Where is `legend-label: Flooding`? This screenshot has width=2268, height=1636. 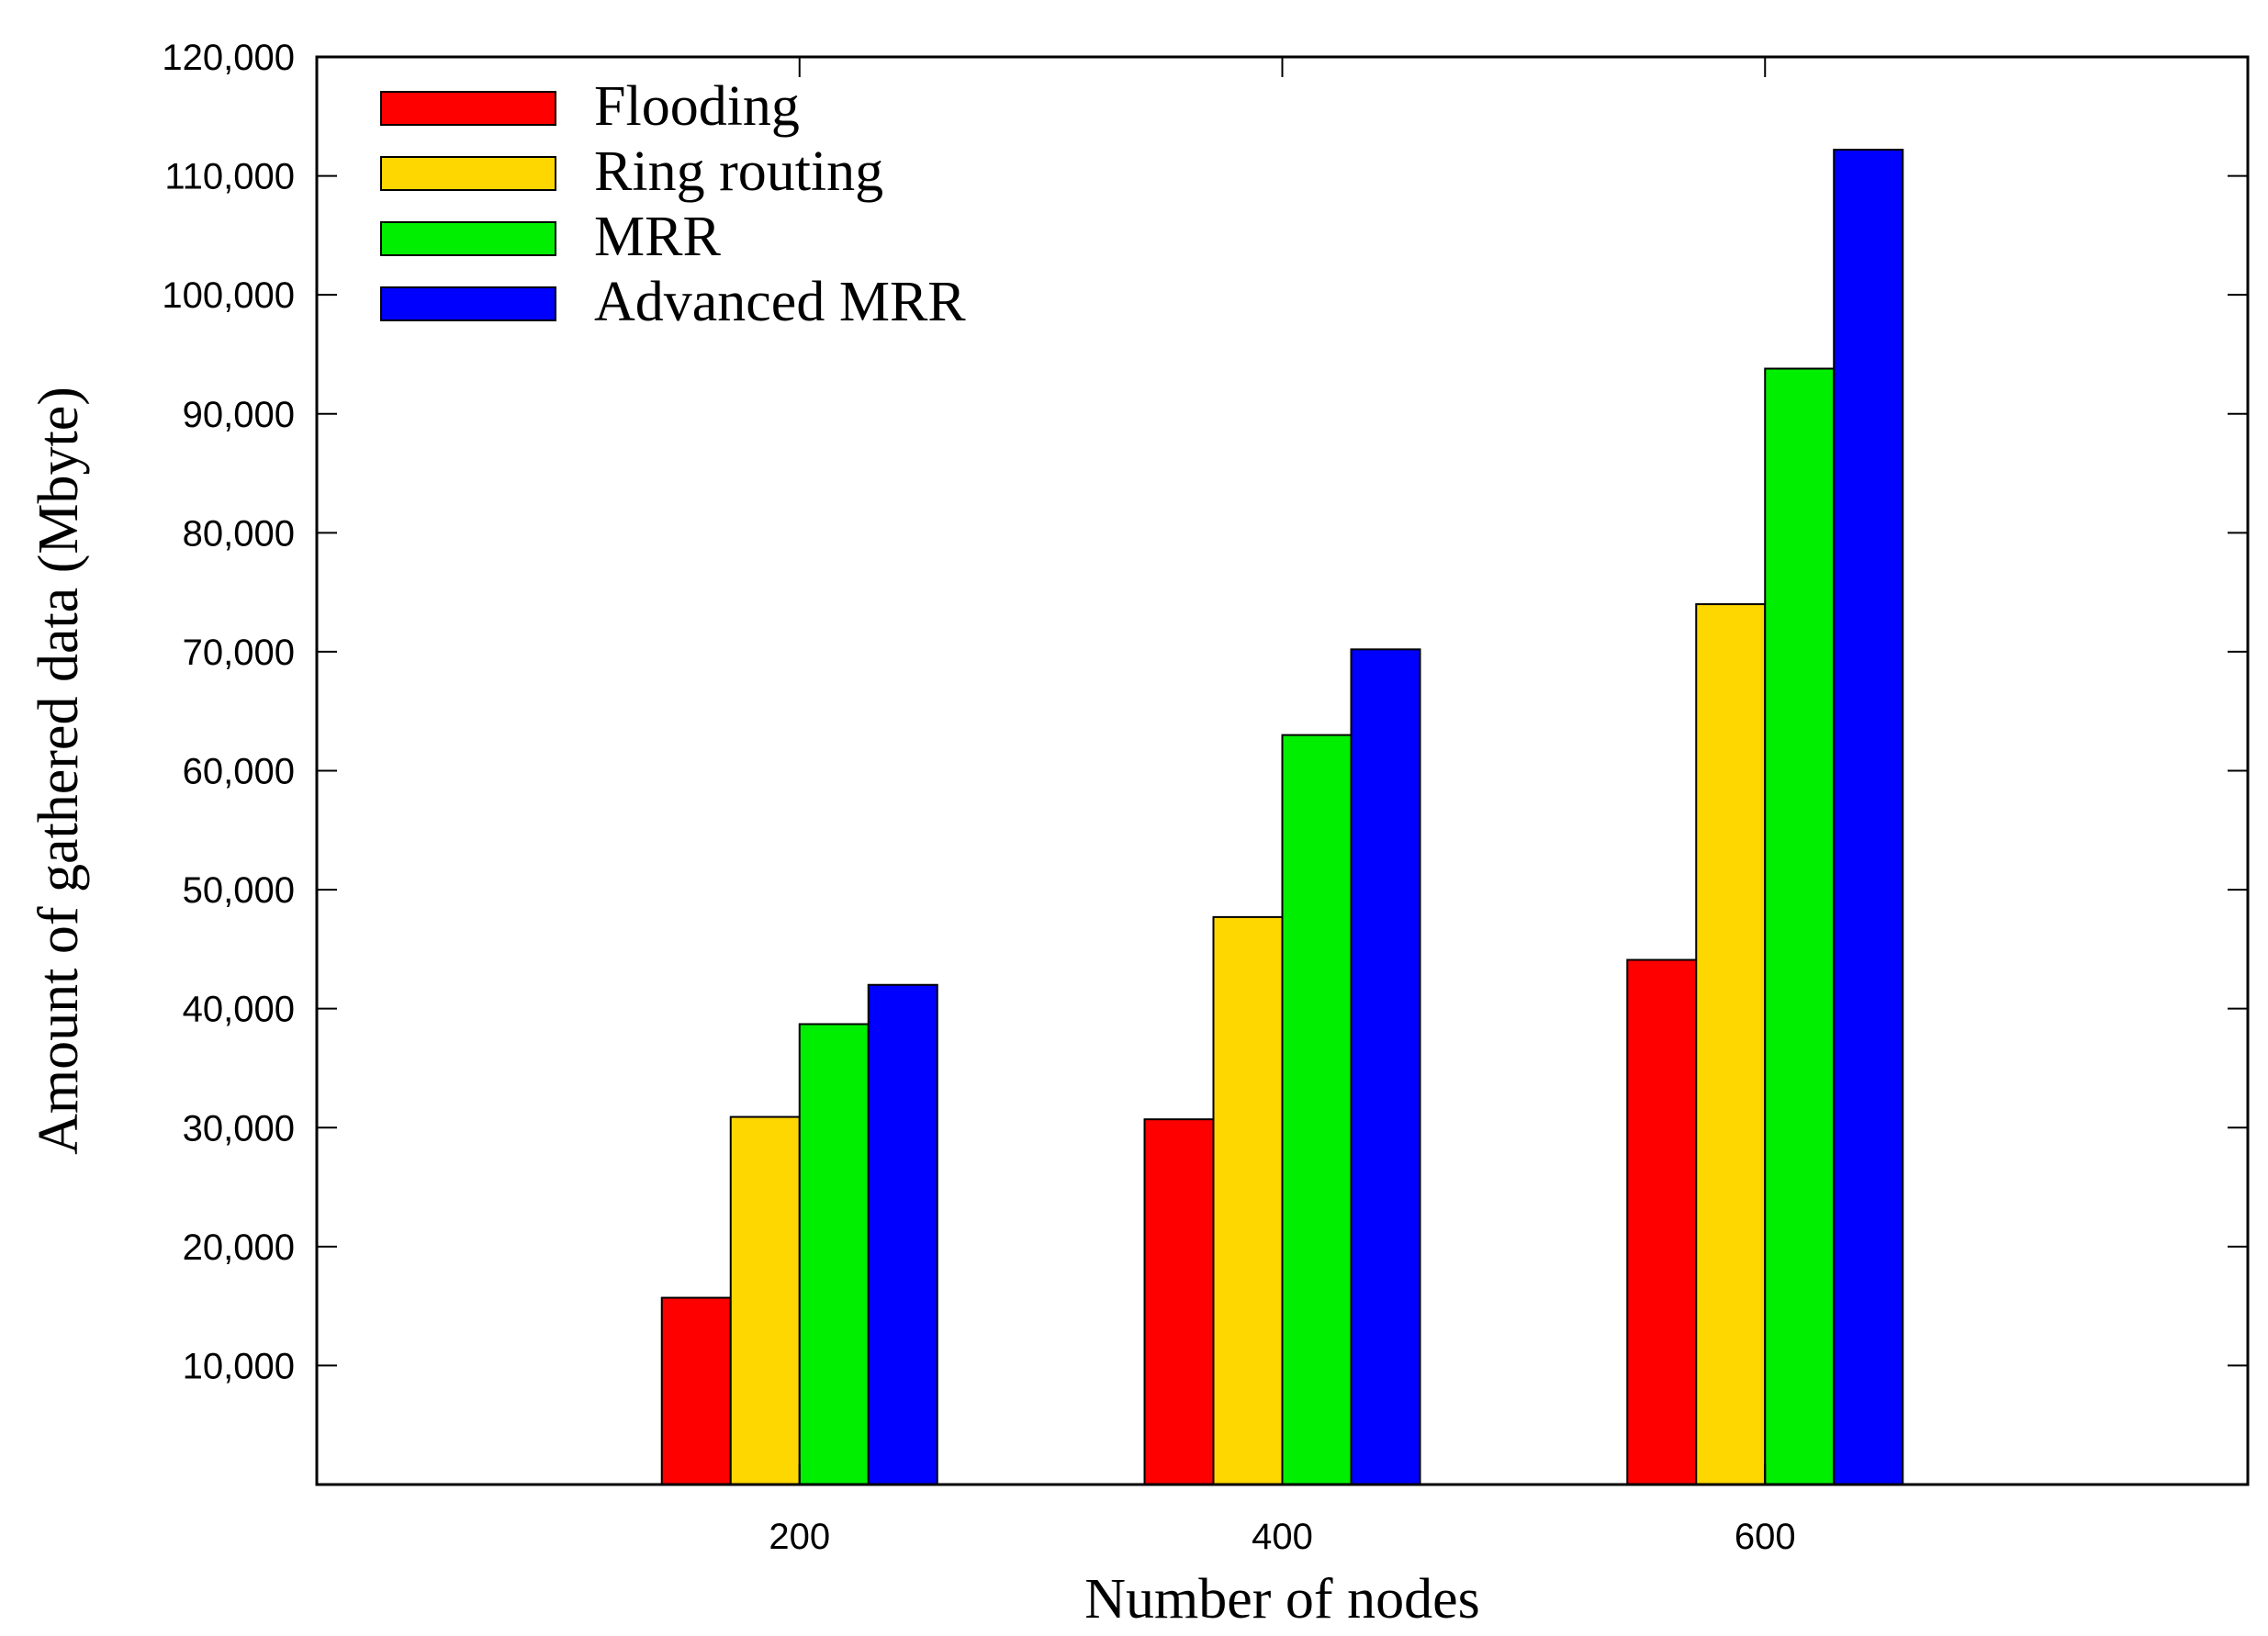
legend-label: Flooding is located at coordinates (697, 107).